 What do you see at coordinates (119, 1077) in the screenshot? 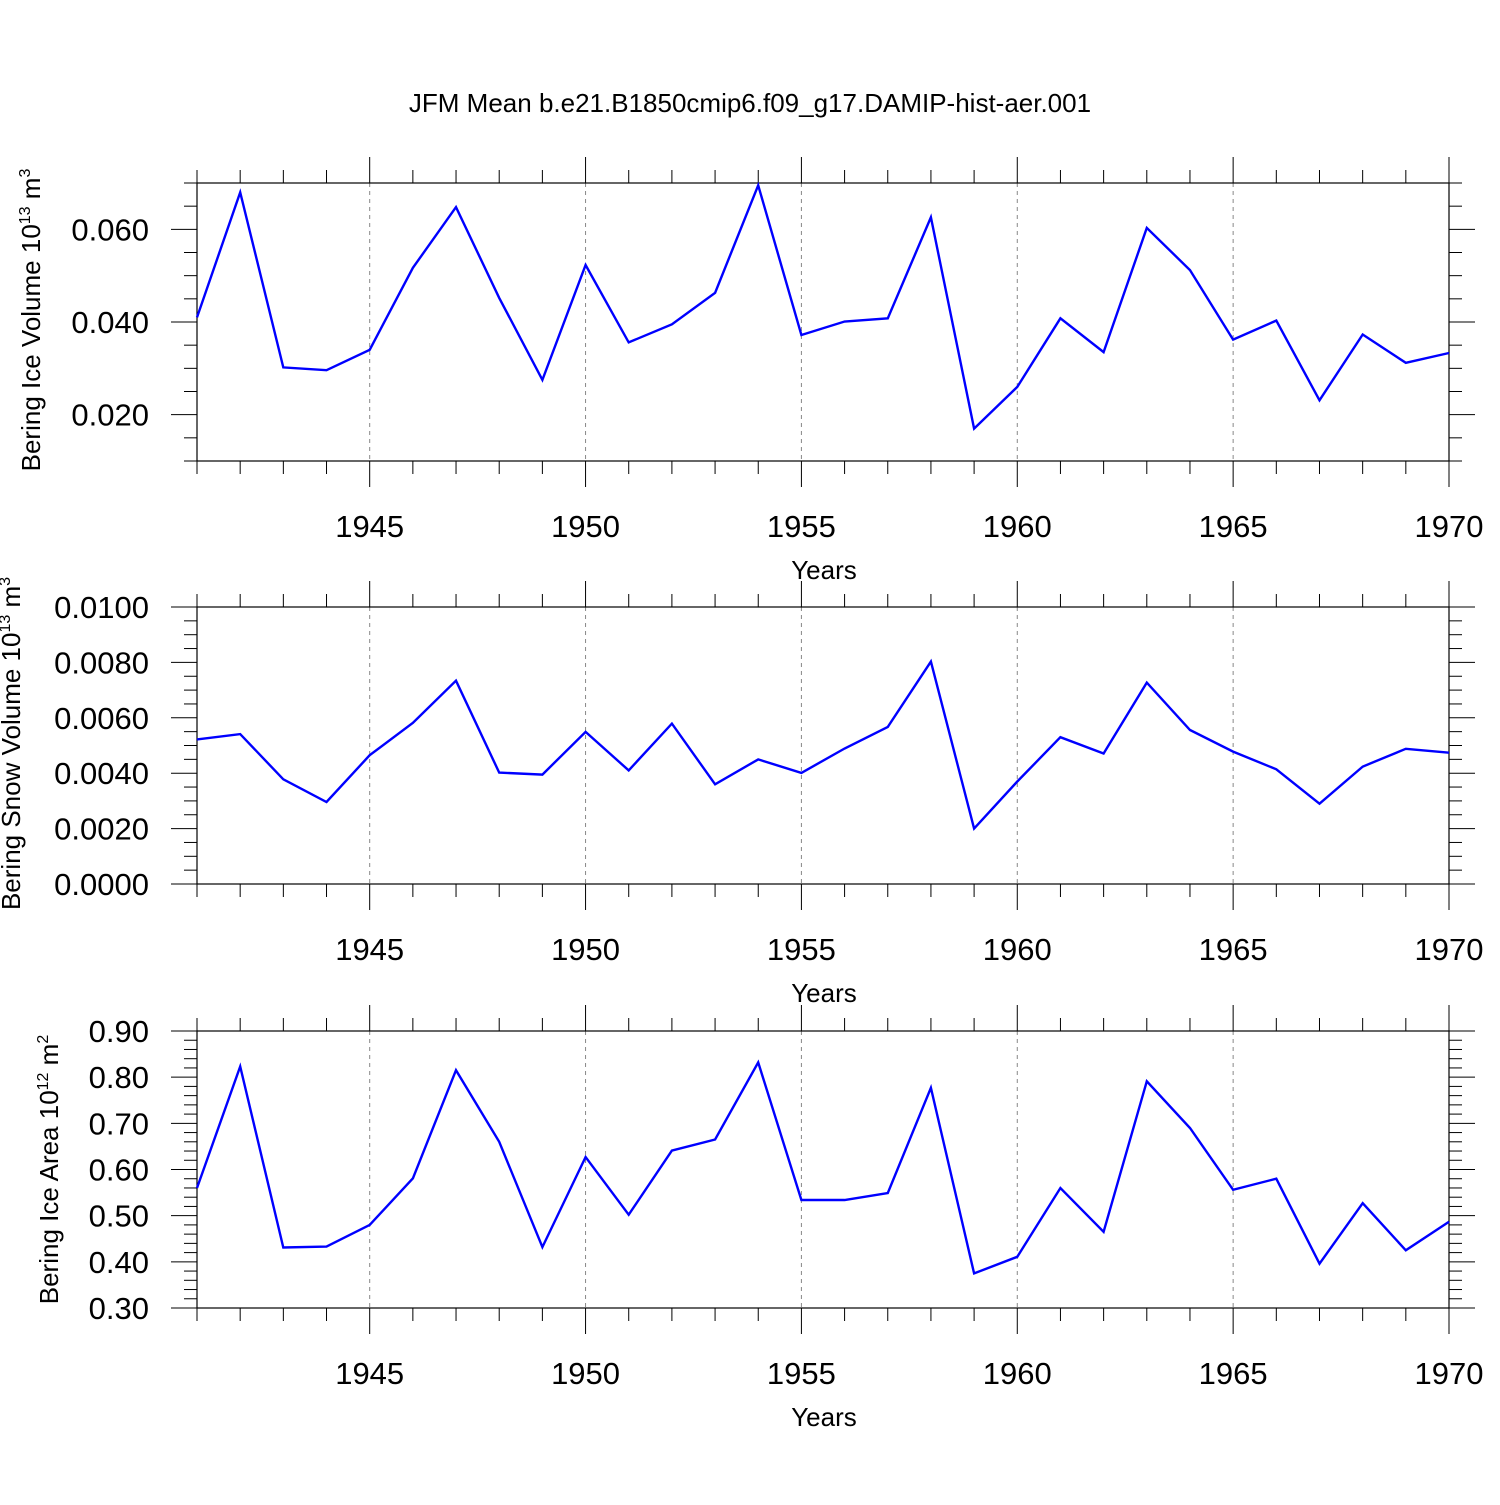
I see `y-tick-label: 0.80` at bounding box center [119, 1077].